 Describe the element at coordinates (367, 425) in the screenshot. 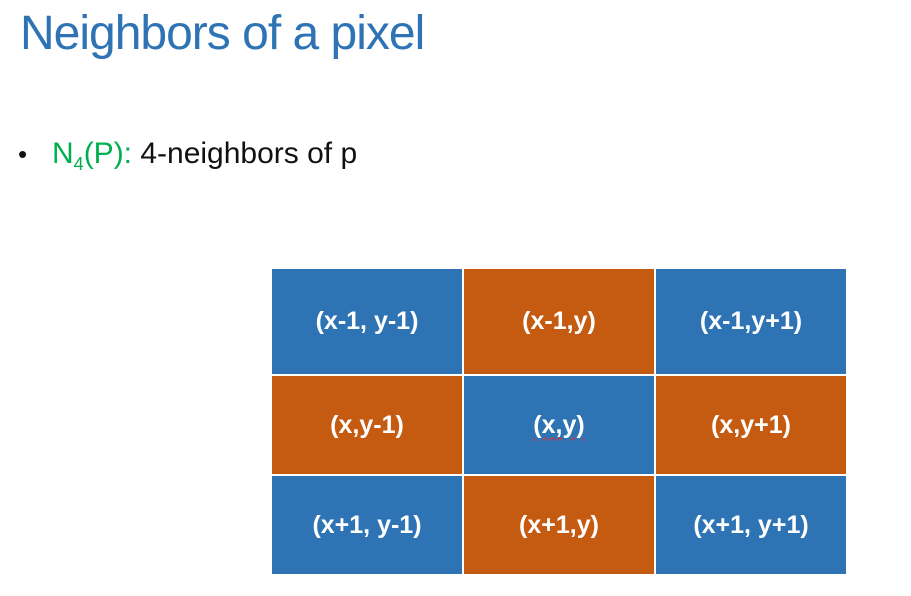

I see `grid-cell-middle-left: (x,y-1)` at that location.